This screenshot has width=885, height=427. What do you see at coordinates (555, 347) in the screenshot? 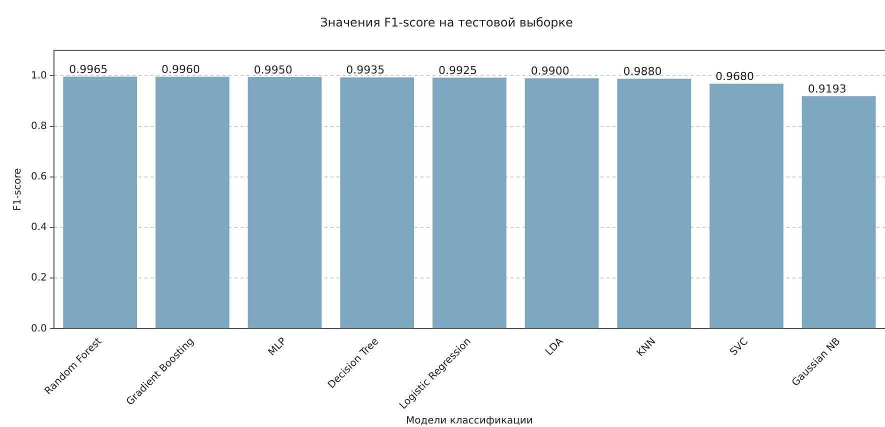
I see `x-tick-label: LDA` at bounding box center [555, 347].